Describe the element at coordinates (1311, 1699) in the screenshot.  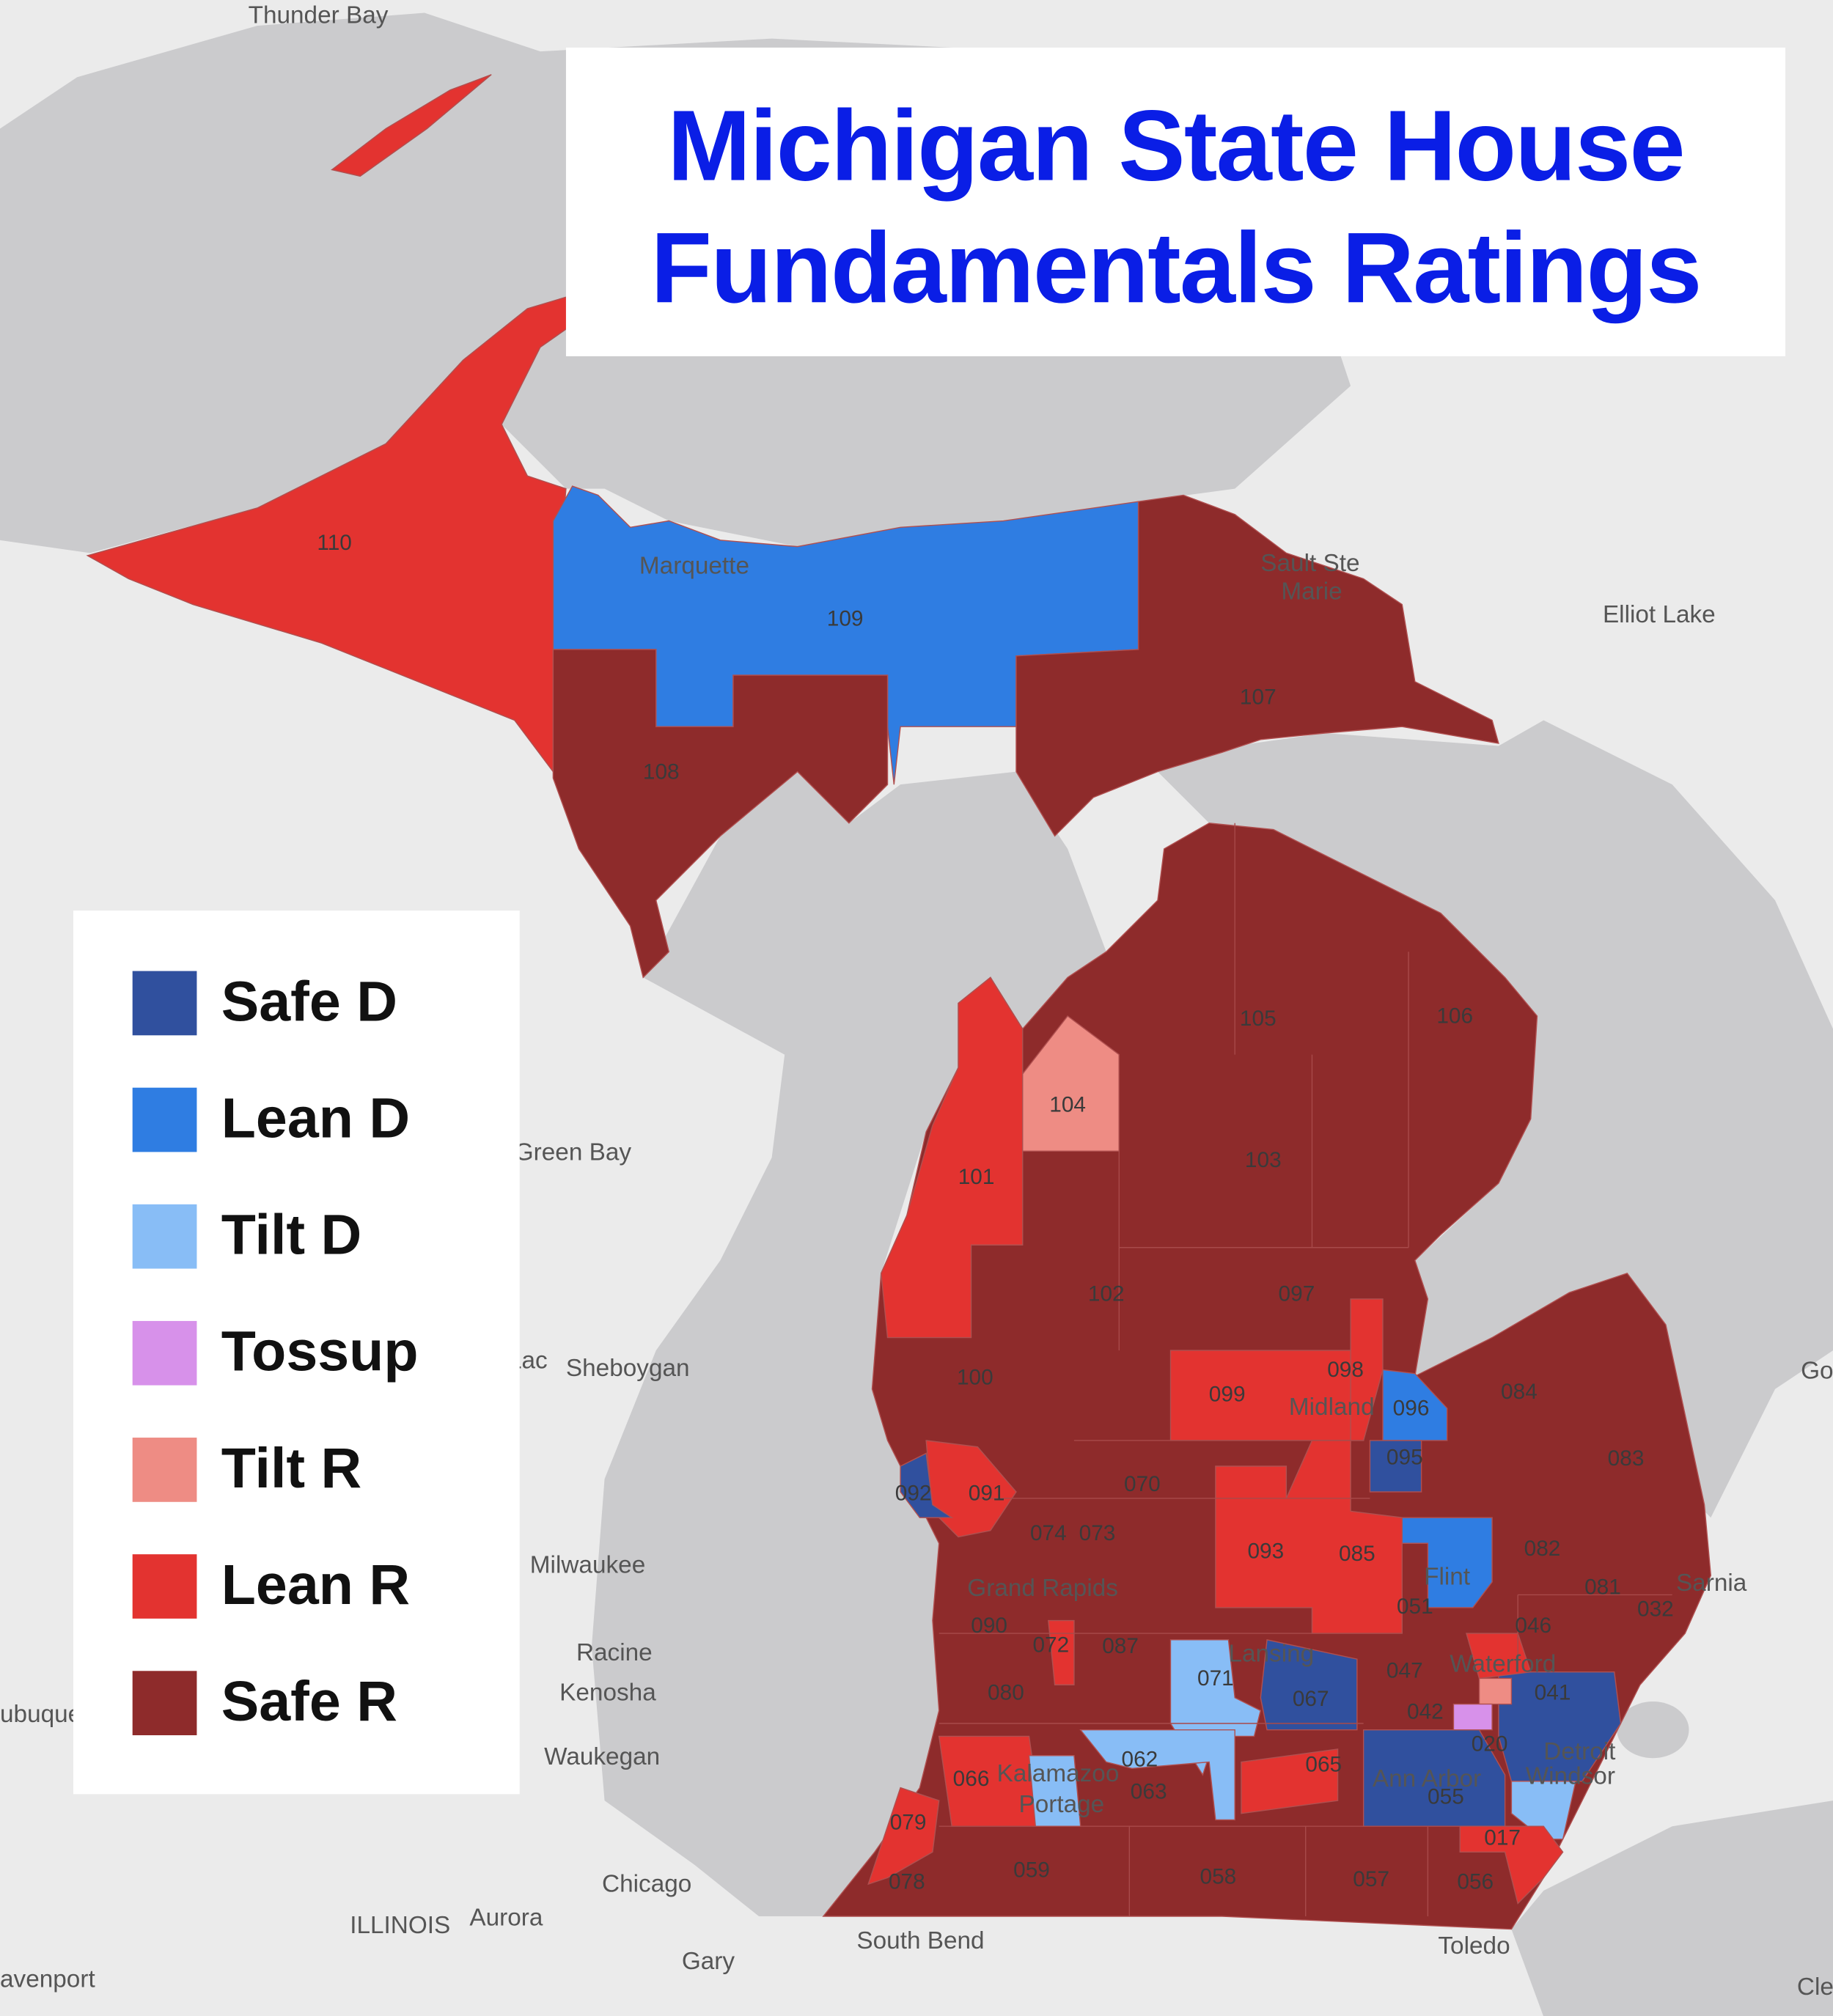
I see `district-label: 067` at that location.